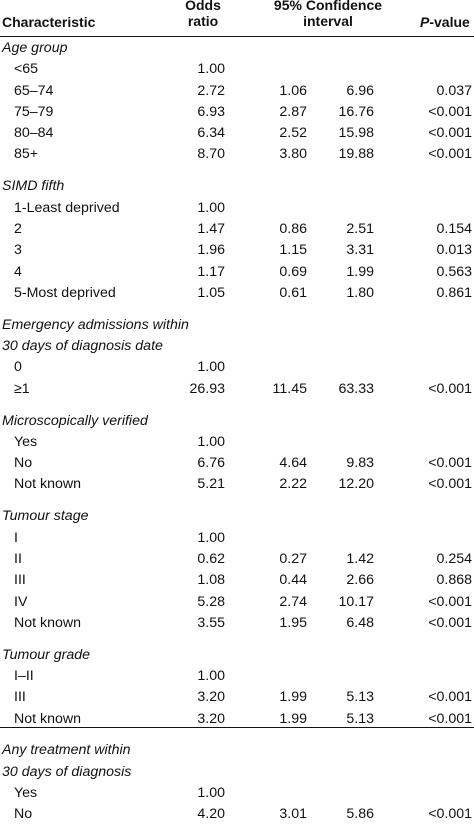  Describe the element at coordinates (237, 421) in the screenshot. I see `group-title-row: Microscopically verified` at that location.